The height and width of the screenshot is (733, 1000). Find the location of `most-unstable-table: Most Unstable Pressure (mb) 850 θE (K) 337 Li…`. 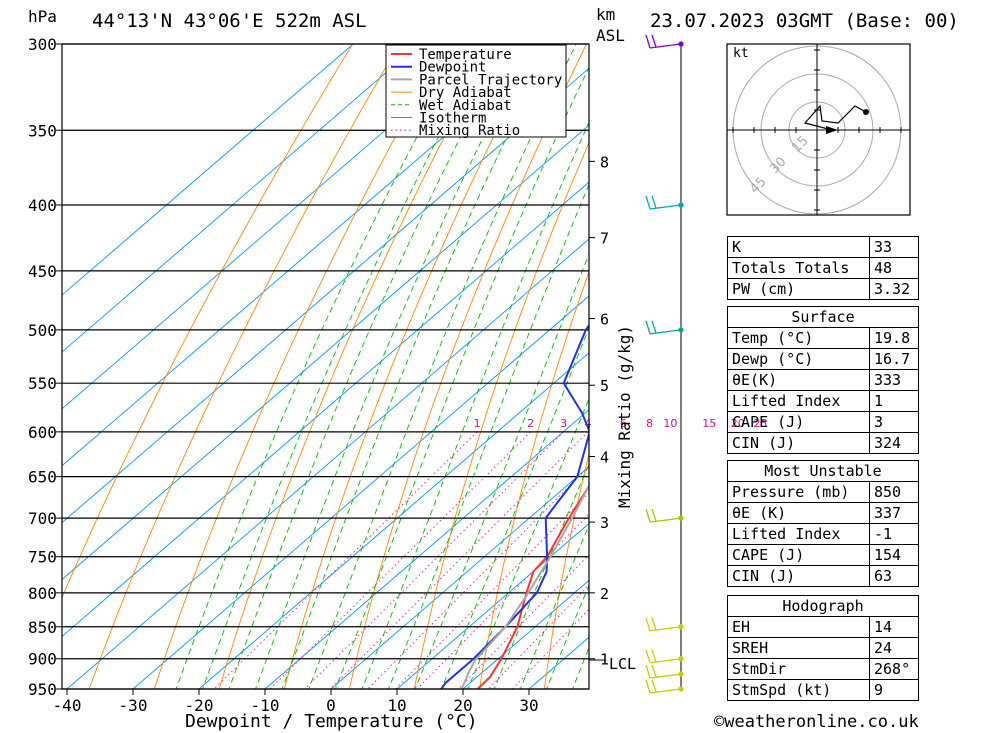

most-unstable-table: Most Unstable Pressure (mb) 850 θE (K) 337 Li… is located at coordinates (823, 523).